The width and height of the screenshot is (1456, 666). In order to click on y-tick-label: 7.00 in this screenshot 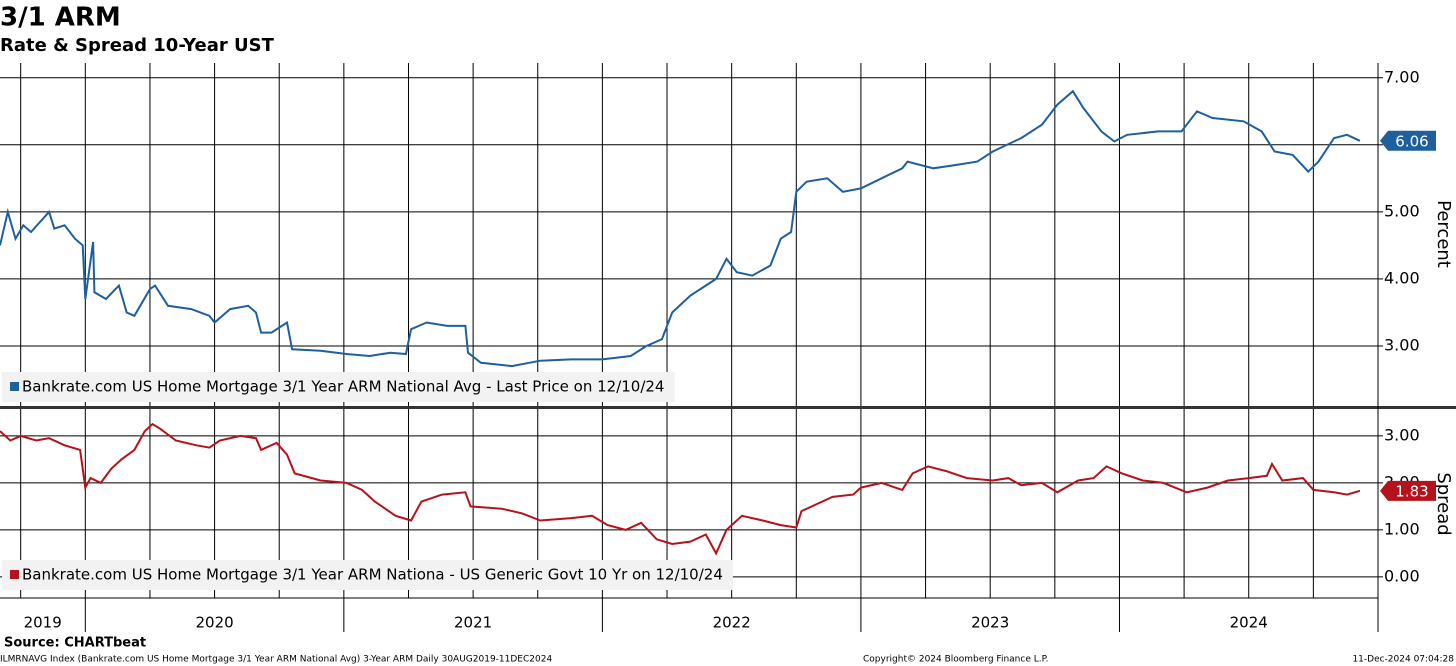, I will do `click(1402, 76)`.